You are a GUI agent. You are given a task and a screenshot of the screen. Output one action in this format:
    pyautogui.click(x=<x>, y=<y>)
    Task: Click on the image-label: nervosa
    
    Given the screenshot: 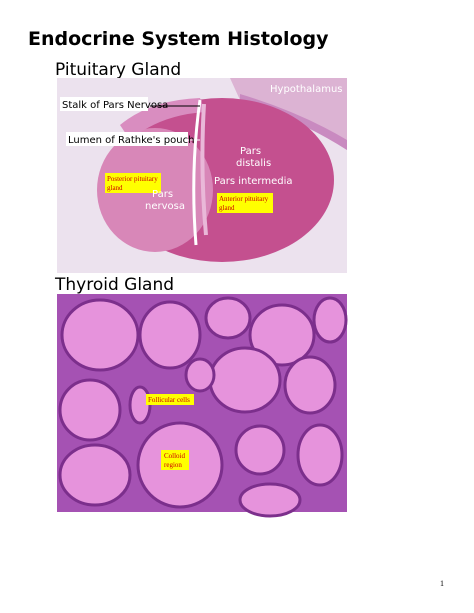 What is the action you would take?
    pyautogui.click(x=165, y=206)
    